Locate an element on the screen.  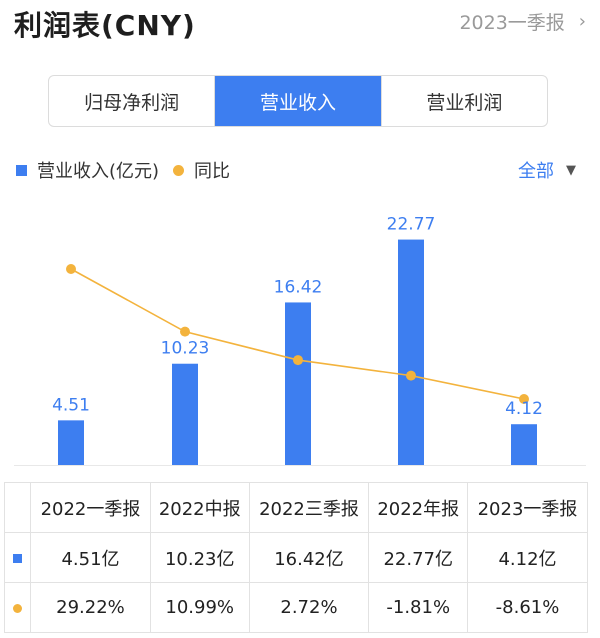
square-icon is located at coordinates (17, 558).